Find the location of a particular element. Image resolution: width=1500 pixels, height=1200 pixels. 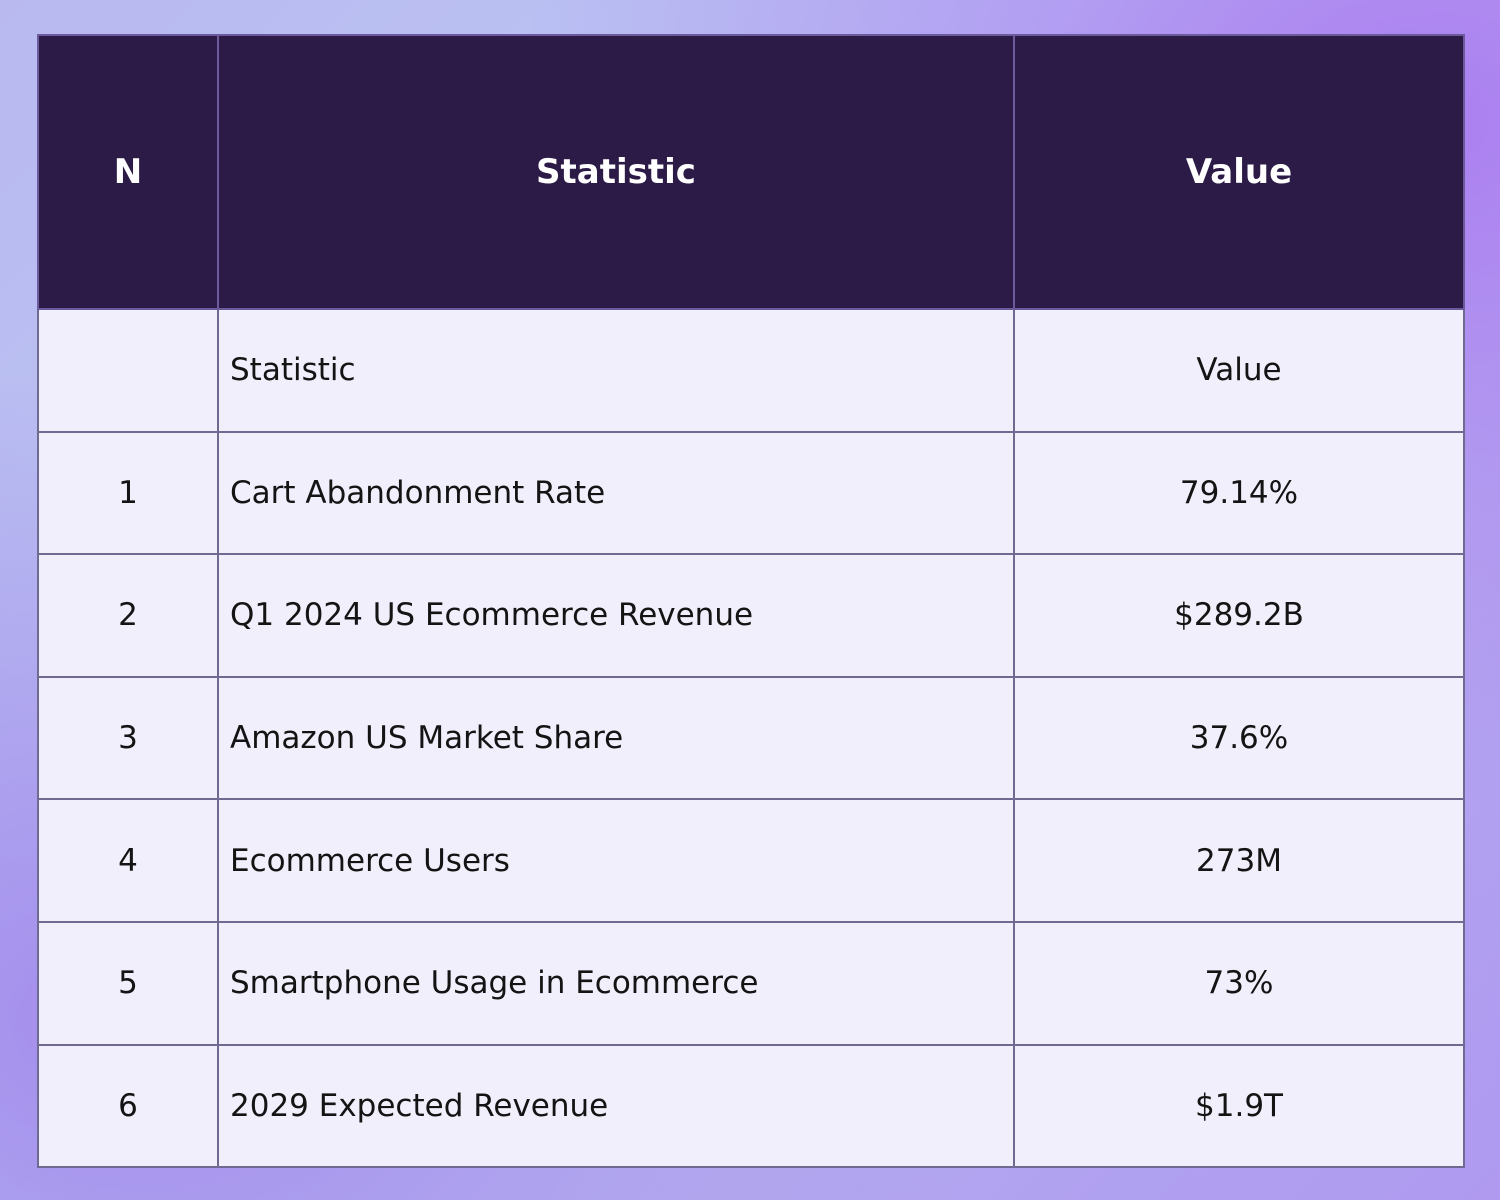

header-statistic-label: Statistic is located at coordinates (616, 172).